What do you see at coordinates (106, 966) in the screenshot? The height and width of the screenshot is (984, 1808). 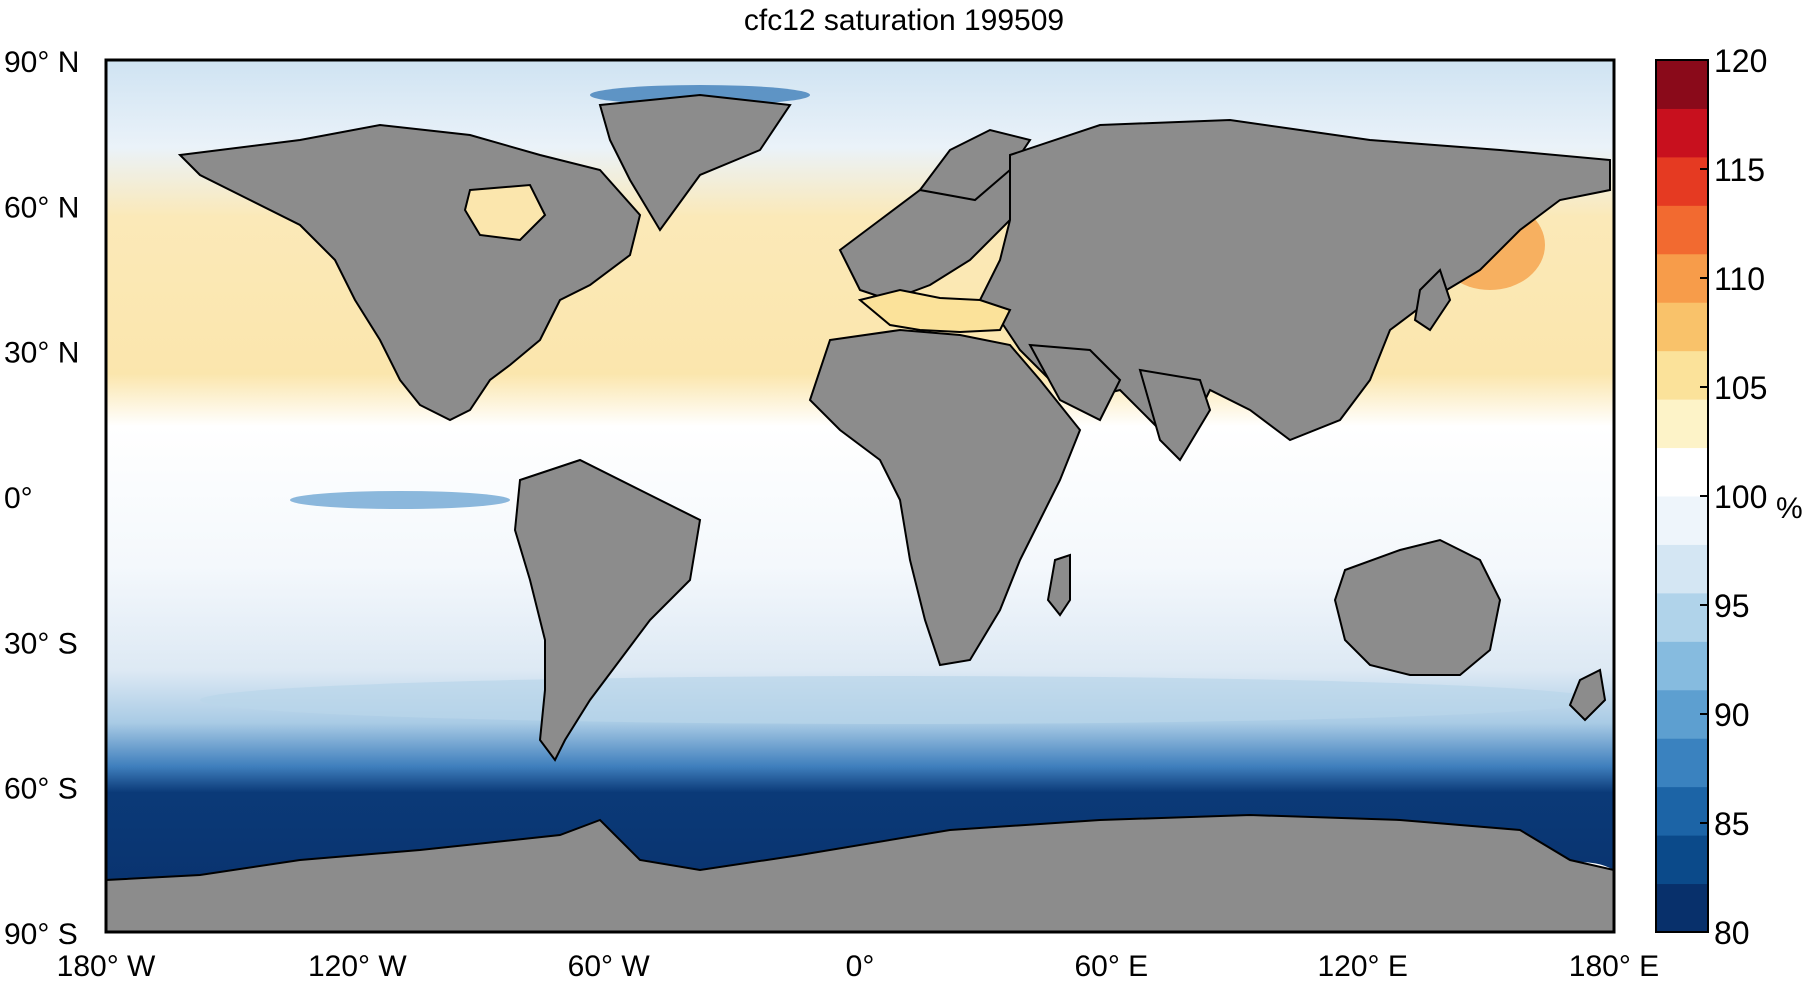 I see `lon-tick-label: 180° W` at bounding box center [106, 966].